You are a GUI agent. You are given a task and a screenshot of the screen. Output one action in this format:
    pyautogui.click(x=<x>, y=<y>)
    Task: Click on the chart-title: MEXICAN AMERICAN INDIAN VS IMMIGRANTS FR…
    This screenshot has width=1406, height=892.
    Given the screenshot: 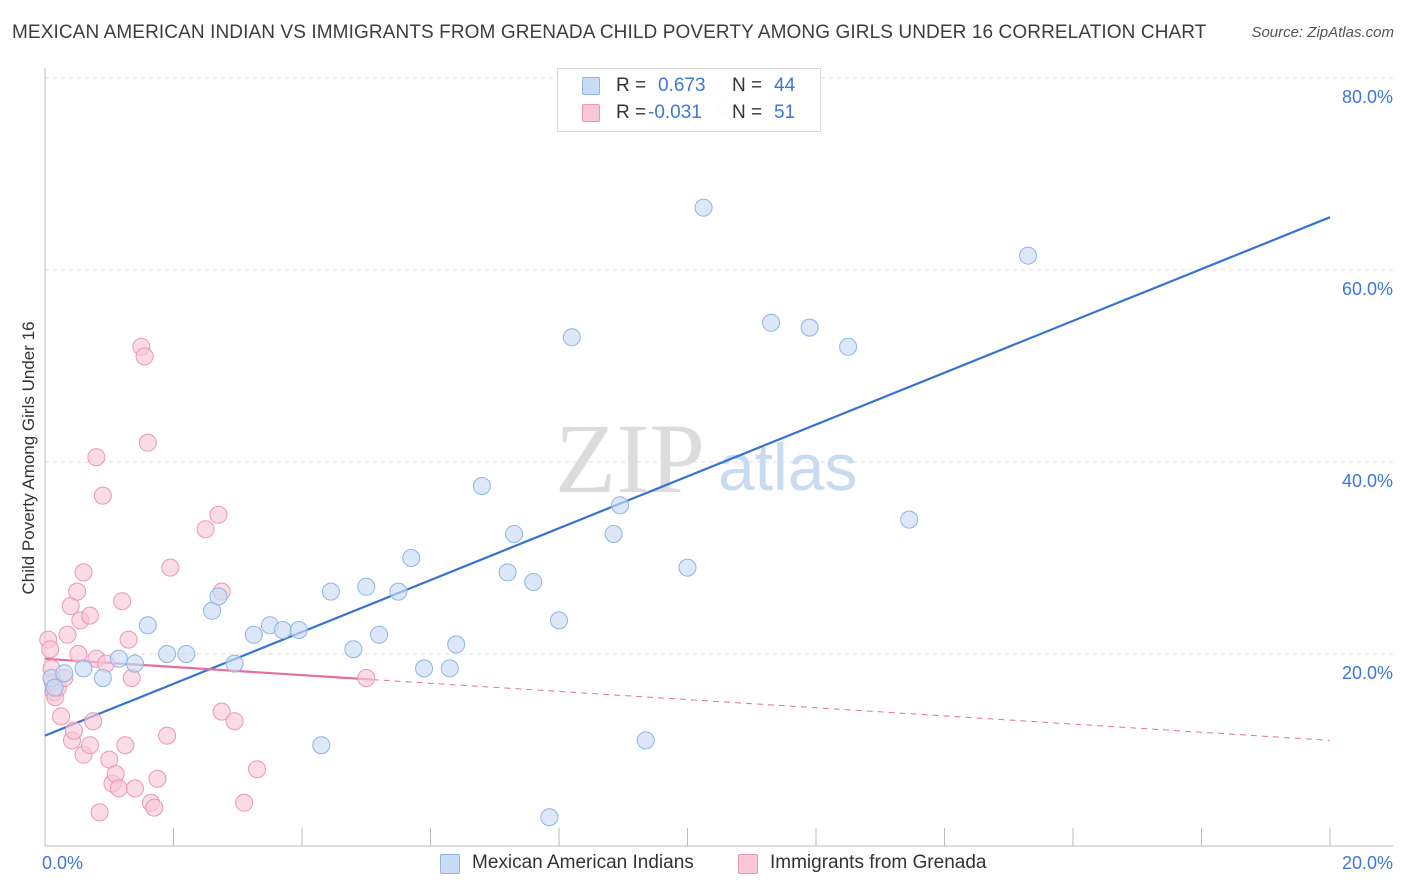 What is the action you would take?
    pyautogui.click(x=609, y=32)
    